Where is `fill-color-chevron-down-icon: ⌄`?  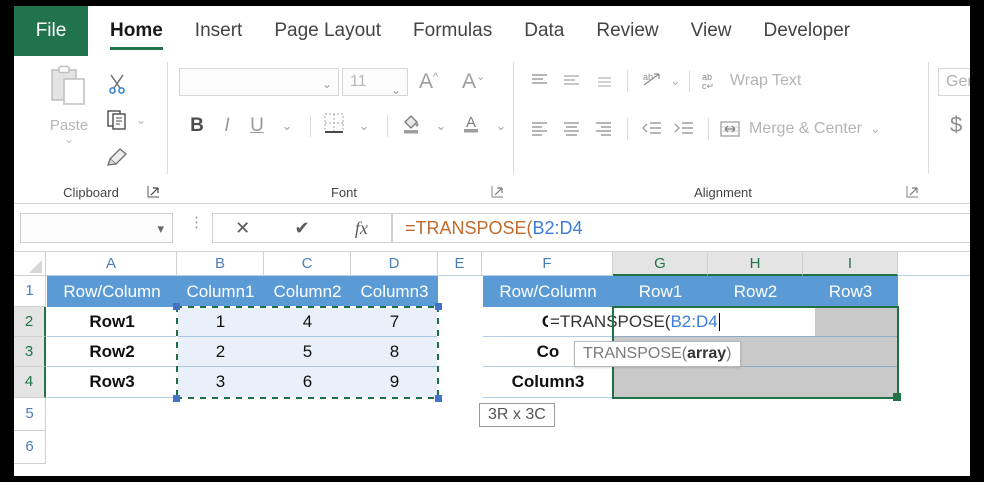
fill-color-chevron-down-icon: ⌄ is located at coordinates (441, 125).